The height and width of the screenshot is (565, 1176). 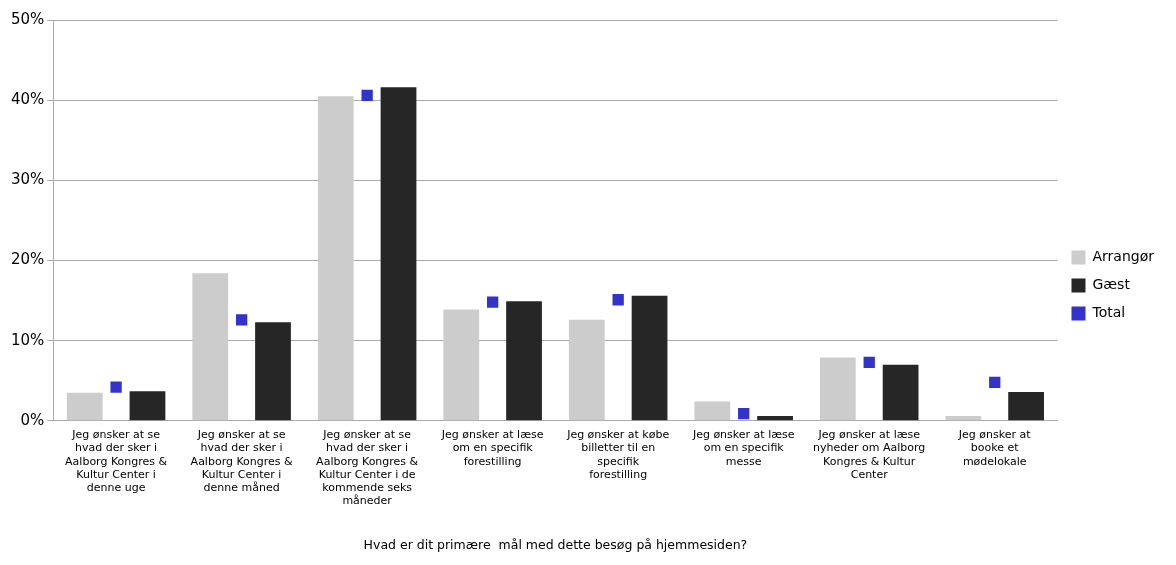 What do you see at coordinates (242, 461) in the screenshot?
I see `x-tick-label: Jeg ønsker at se hvad der sker i Aalborg Kongres & Kultur Center i denne måned` at bounding box center [242, 461].